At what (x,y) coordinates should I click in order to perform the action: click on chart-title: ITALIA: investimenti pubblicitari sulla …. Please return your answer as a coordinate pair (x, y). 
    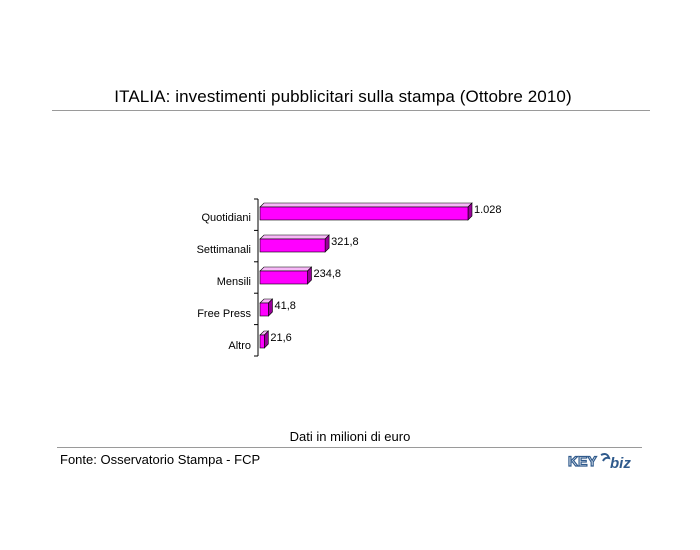
    Looking at the image, I should click on (343, 96).